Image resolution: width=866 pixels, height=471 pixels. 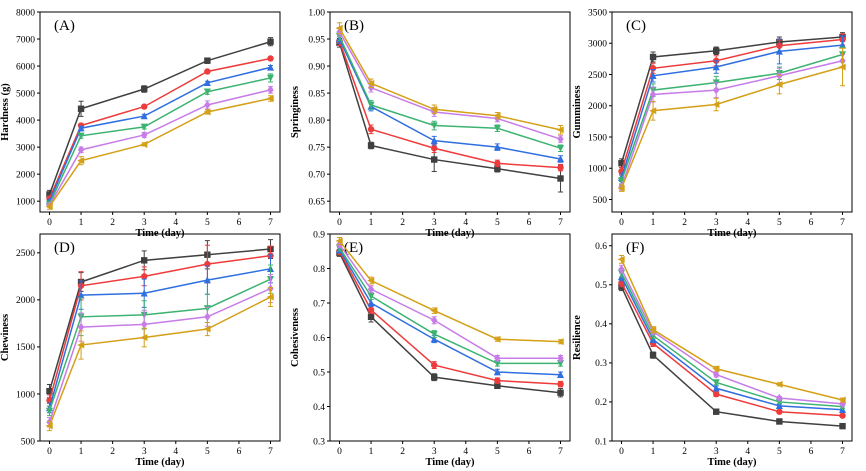 I want to click on series-line, so click(x=159, y=338).